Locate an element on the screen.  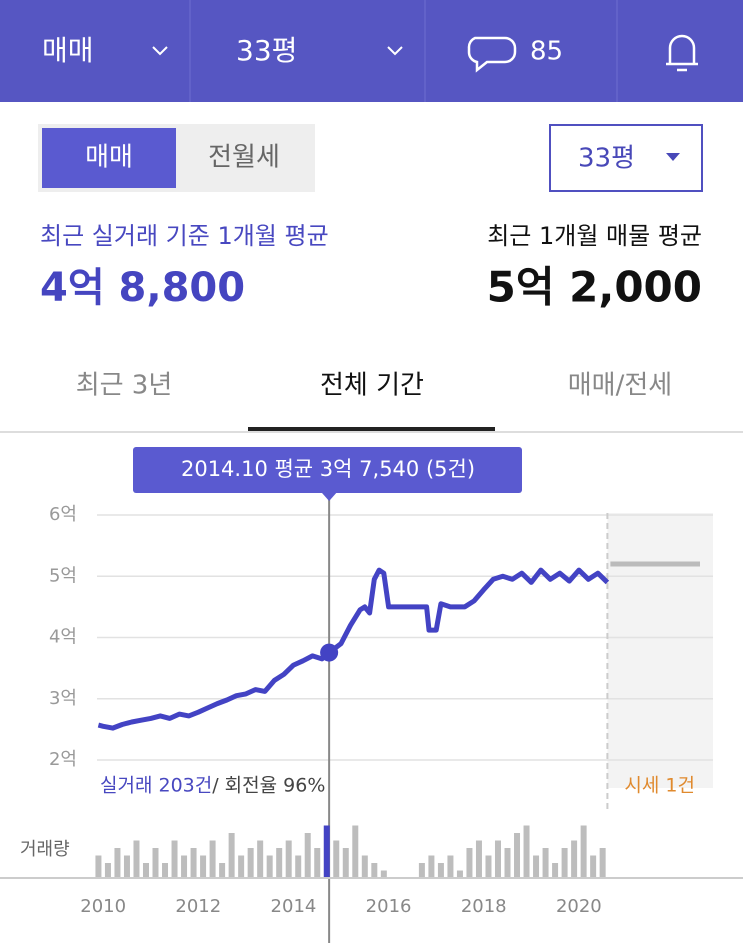
deal-type: 매매 is located at coordinates (68, 50).